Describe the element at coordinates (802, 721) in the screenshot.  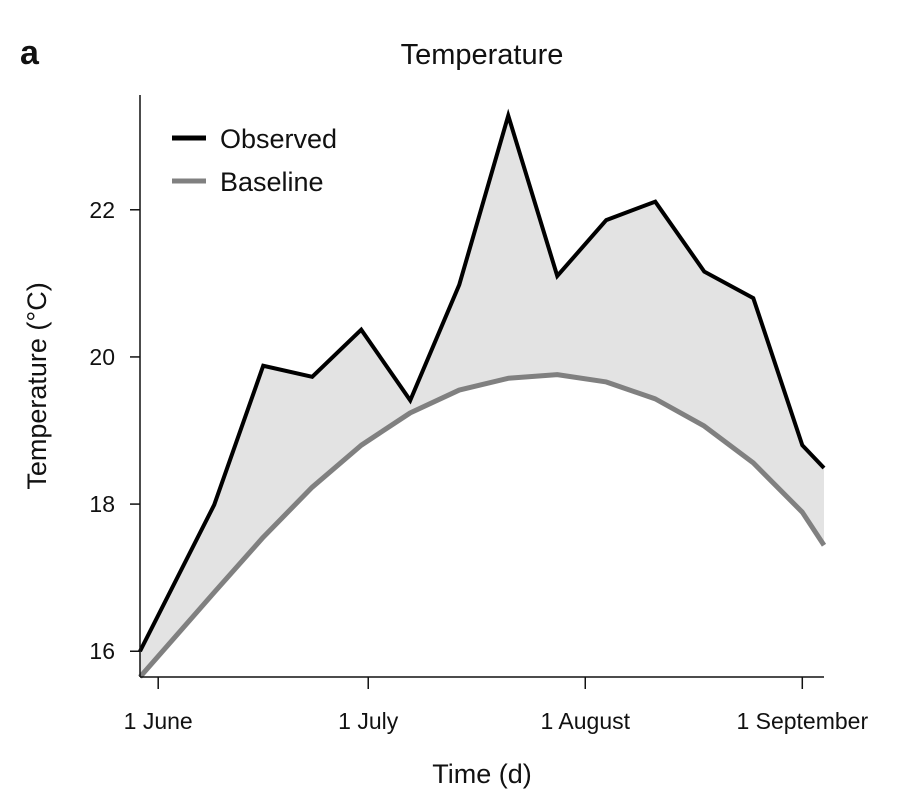
I see `x-tick-label: 1 September` at that location.